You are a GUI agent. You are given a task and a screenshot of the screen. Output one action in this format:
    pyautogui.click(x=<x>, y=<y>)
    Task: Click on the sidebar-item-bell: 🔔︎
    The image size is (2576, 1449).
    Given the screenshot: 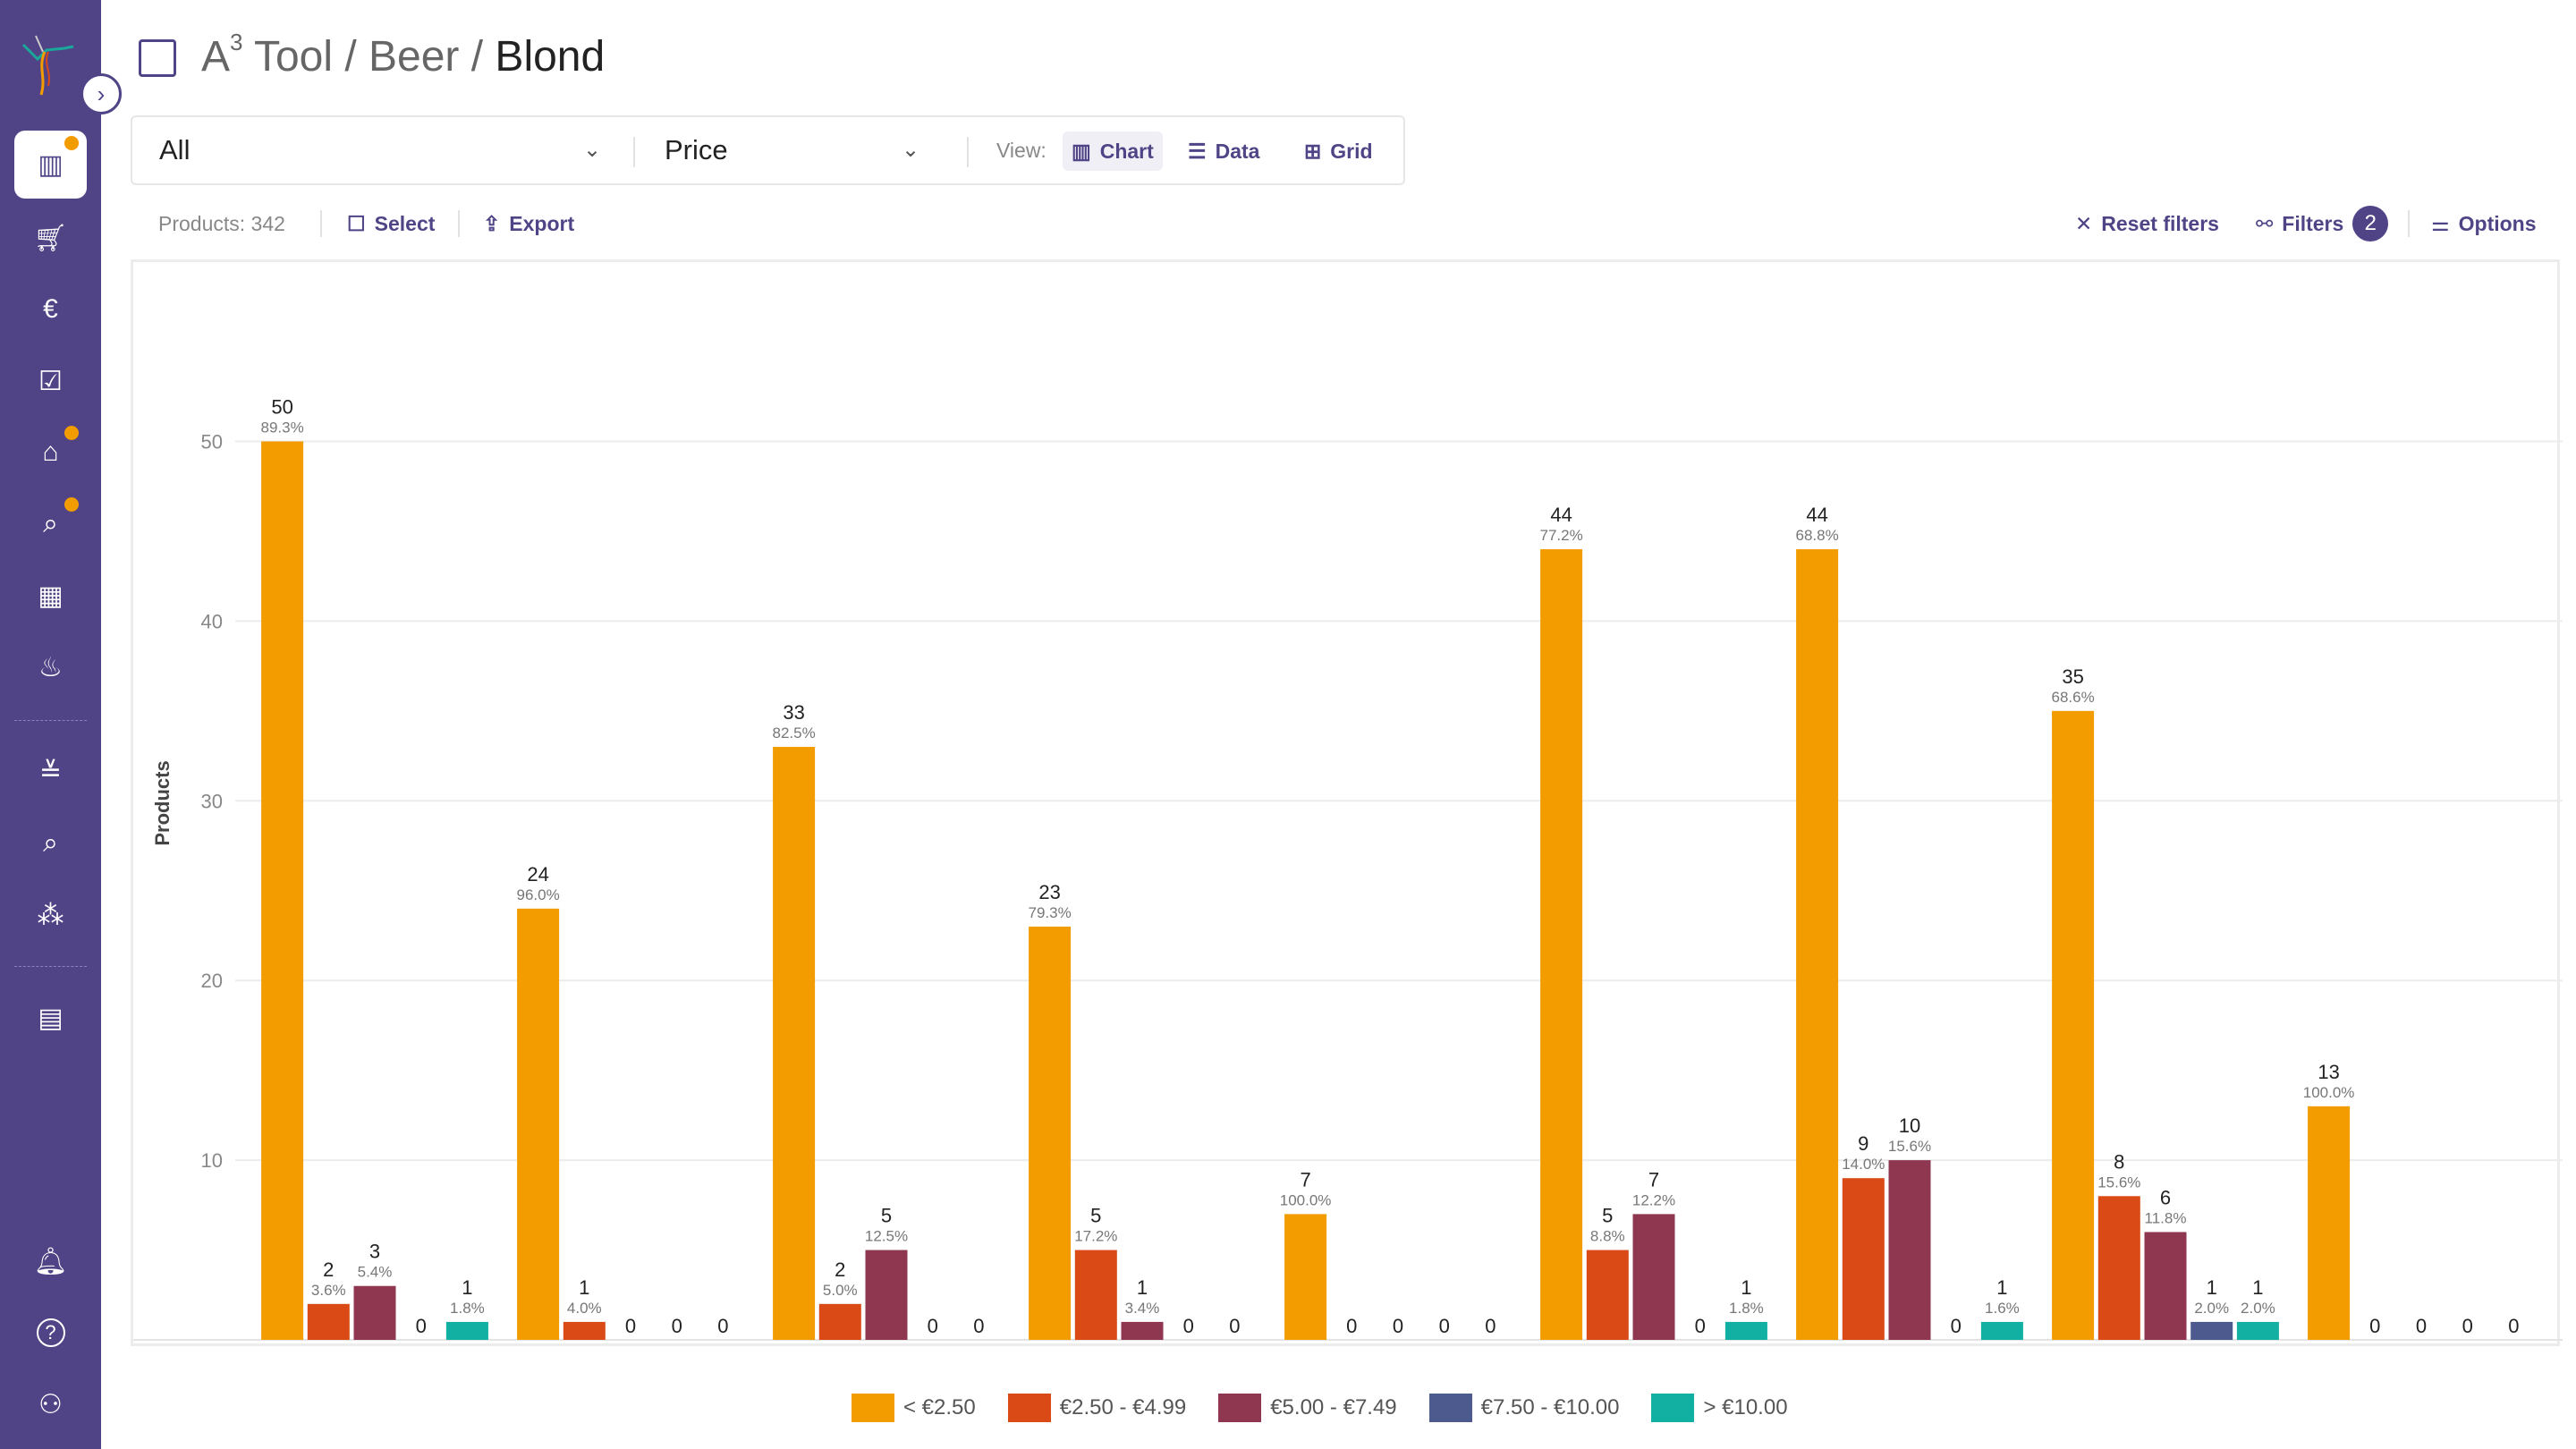 What is the action you would take?
    pyautogui.click(x=50, y=1261)
    